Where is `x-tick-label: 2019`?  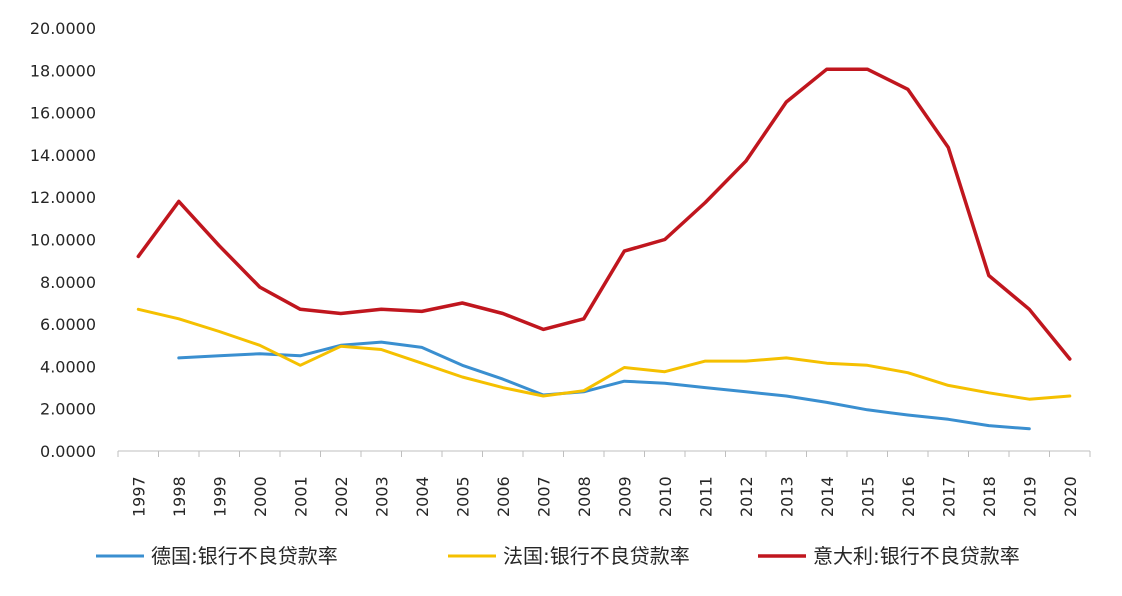
x-tick-label: 2019 is located at coordinates (1029, 496).